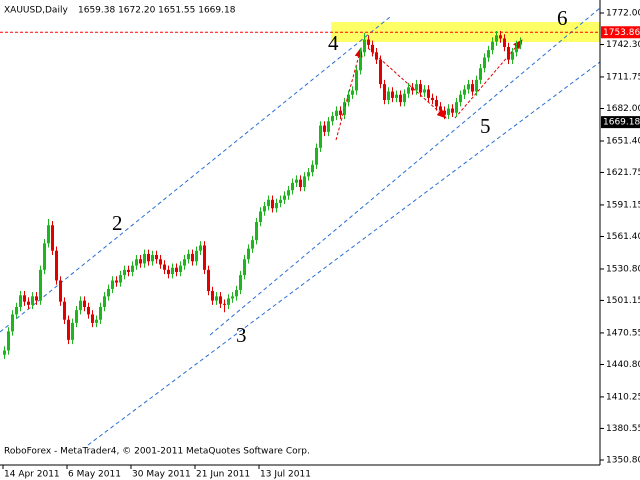 The width and height of the screenshot is (640, 480). I want to click on bid-label: 1669.18, so click(621, 123).